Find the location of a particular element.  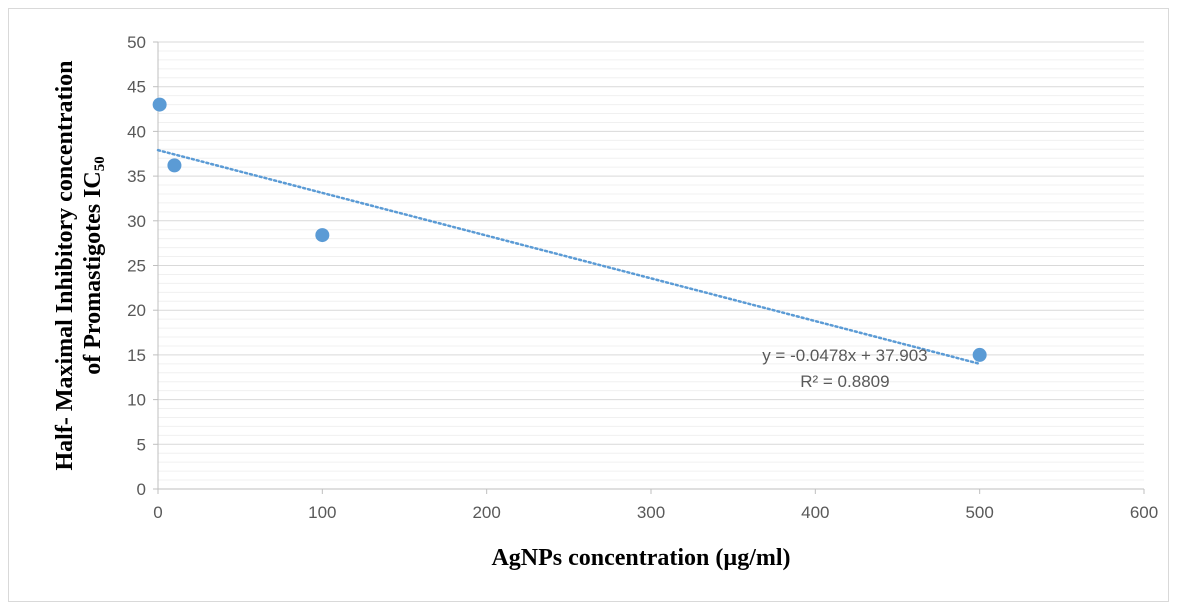

trendline-equation: y = -0.0478x + 37.903 is located at coordinates (844, 355).